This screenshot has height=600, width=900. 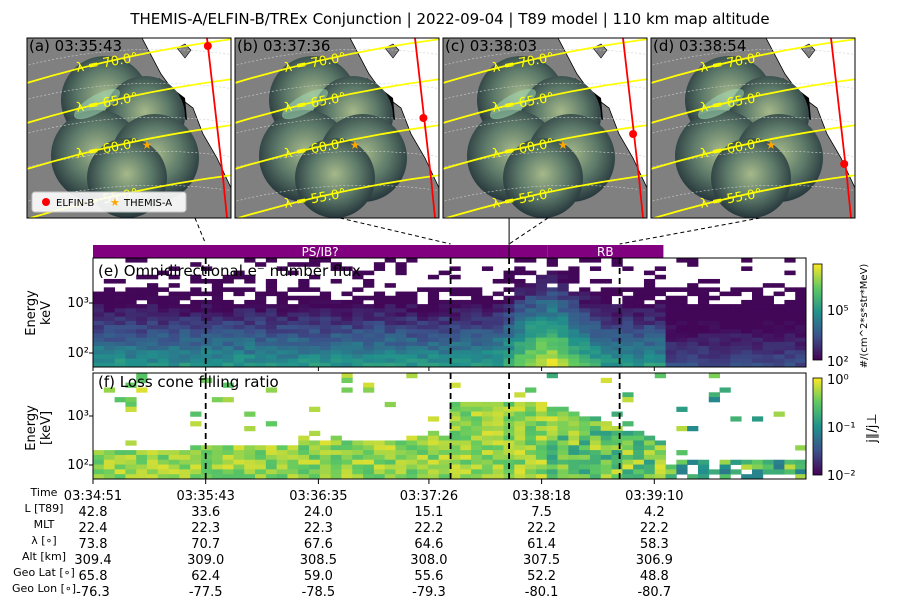 I want to click on table-cell: 61.4, so click(x=541, y=544).